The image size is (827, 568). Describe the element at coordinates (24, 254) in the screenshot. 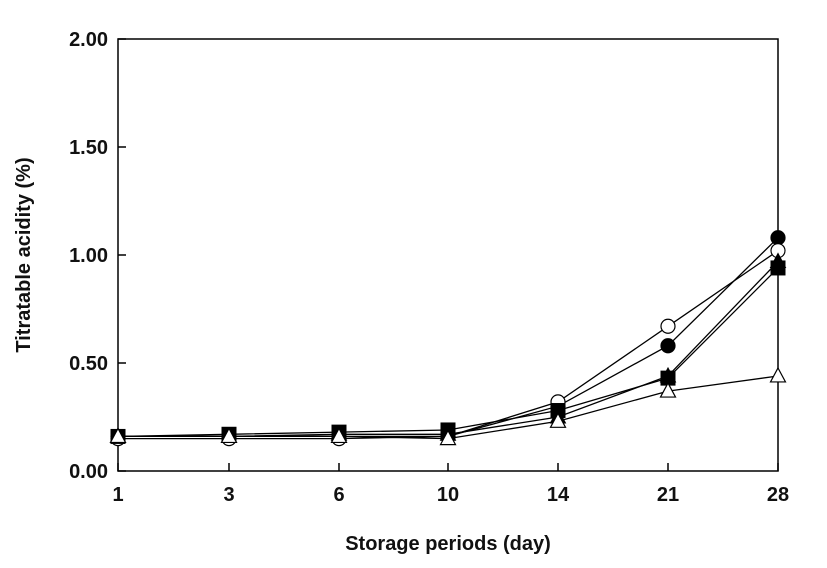

I see `y-axis-title: Titratable acidity (%)` at that location.